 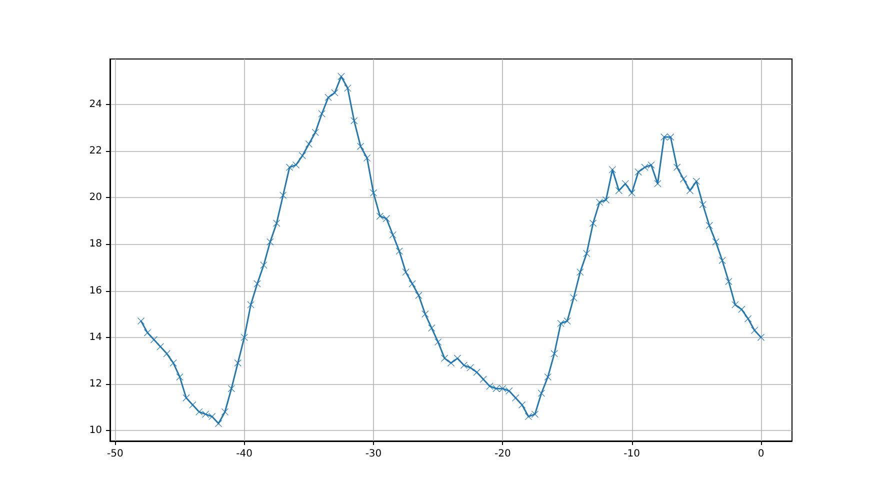 What do you see at coordinates (115, 454) in the screenshot?
I see `x-tick-label: -50` at bounding box center [115, 454].